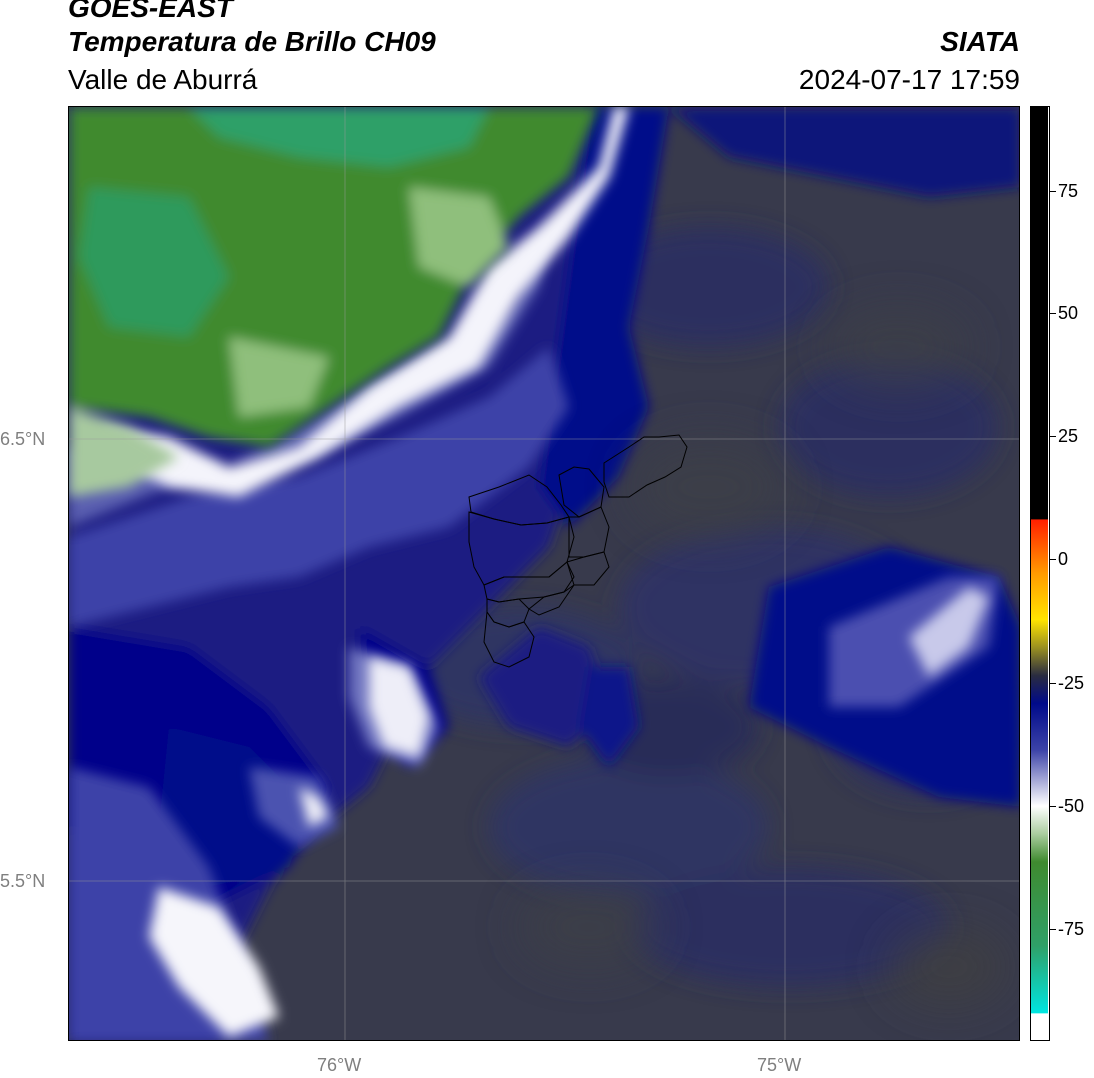  What do you see at coordinates (1071, 806) in the screenshot?
I see `colorbar-label-minus-50: -50` at bounding box center [1071, 806].